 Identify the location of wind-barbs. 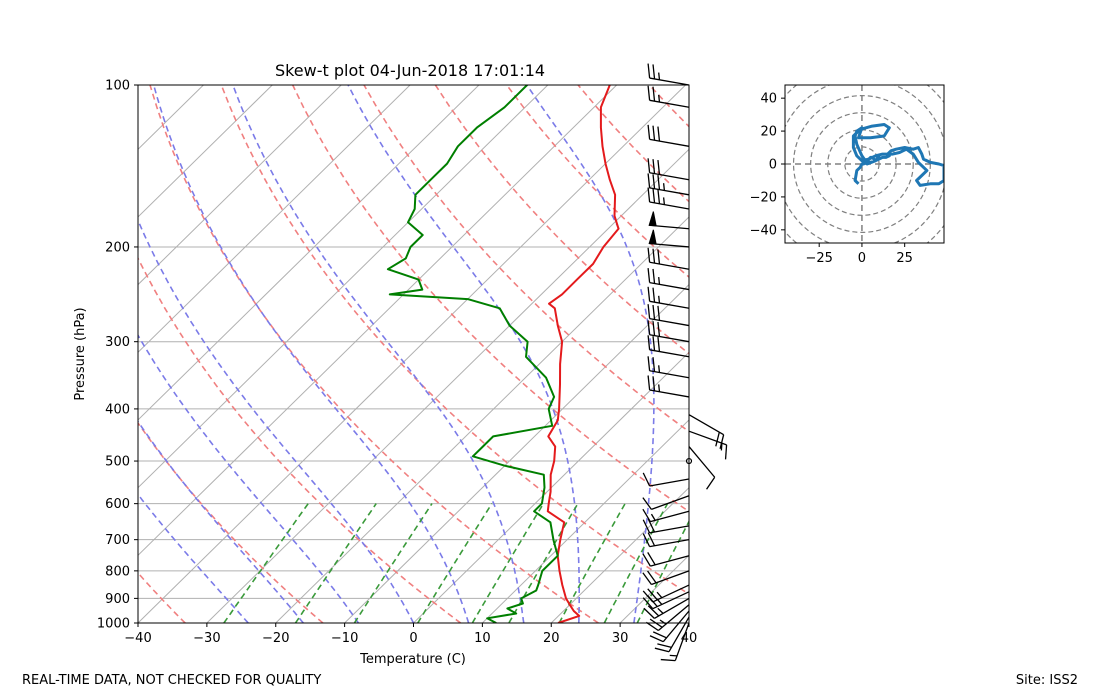
(685, 362).